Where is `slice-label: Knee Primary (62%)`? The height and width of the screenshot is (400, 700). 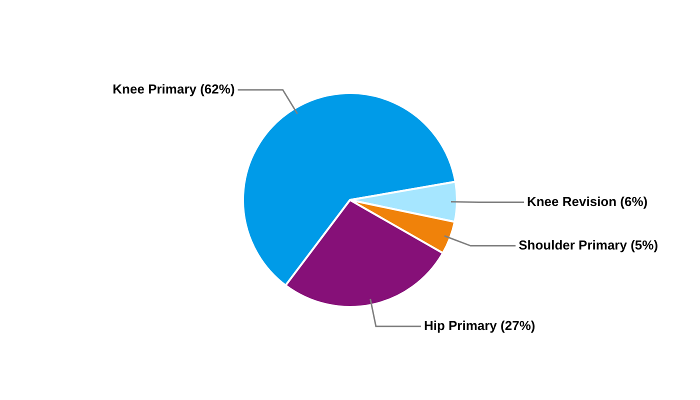
slice-label: Knee Primary (62%) is located at coordinates (173, 88).